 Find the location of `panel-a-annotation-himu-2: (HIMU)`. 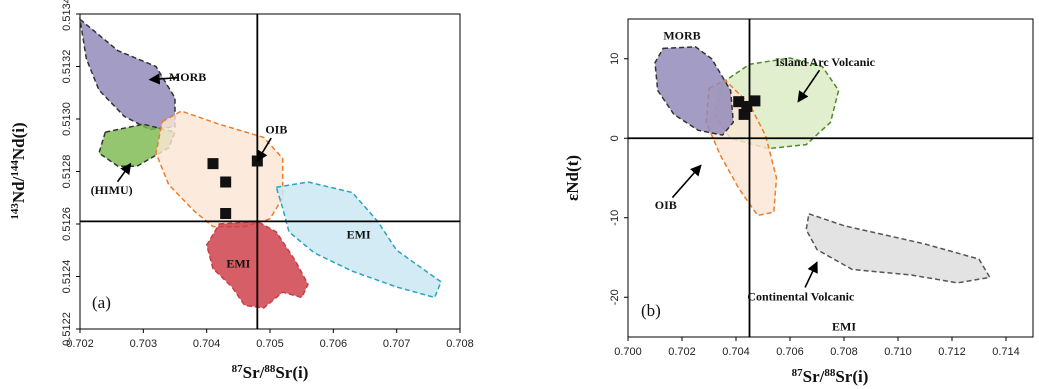

panel-a-annotation-himu-2: (HIMU) is located at coordinates (112, 190).